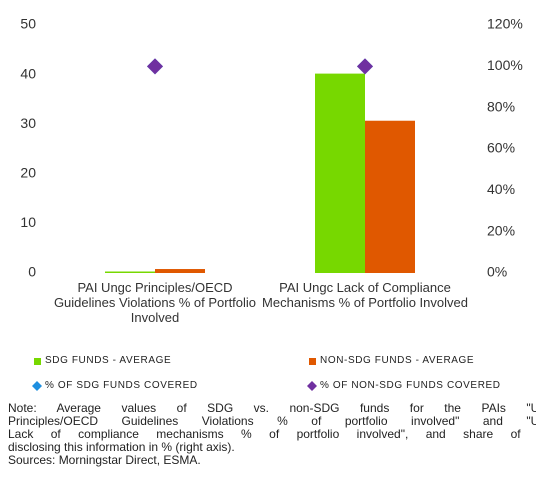  What do you see at coordinates (28, 222) in the screenshot?
I see `y-tick-label: 10` at bounding box center [28, 222].